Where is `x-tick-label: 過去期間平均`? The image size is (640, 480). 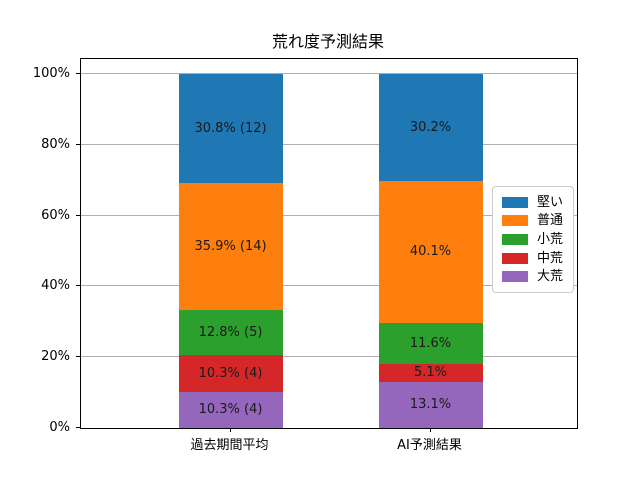 x-tick-label: 過去期間平均 is located at coordinates (229, 445).